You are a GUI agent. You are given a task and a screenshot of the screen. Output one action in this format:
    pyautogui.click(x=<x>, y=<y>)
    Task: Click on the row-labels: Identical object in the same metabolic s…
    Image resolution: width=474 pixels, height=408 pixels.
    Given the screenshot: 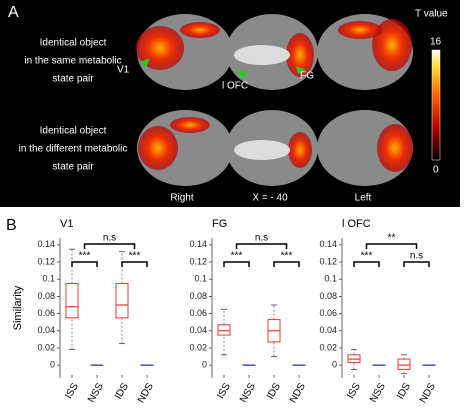 What is the action you would take?
    pyautogui.click(x=73, y=105)
    